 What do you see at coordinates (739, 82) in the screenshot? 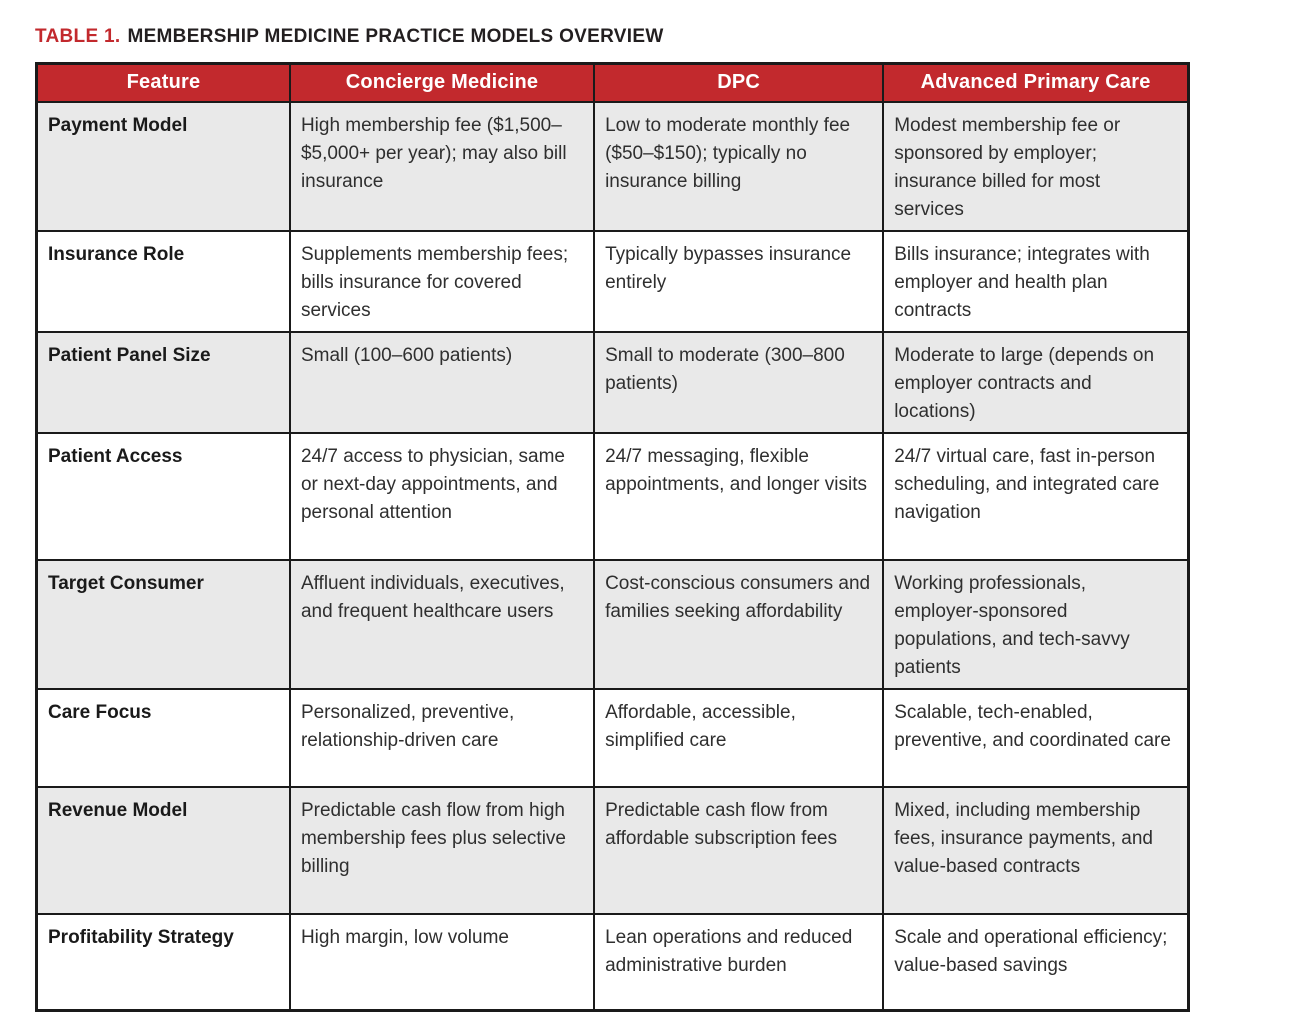
I see `header-dpc: DPC` at bounding box center [739, 82].